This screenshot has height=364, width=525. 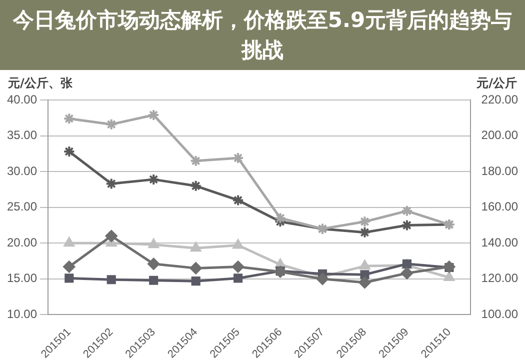 I want to click on y-tick-label: 10.00, so click(x=22, y=314).